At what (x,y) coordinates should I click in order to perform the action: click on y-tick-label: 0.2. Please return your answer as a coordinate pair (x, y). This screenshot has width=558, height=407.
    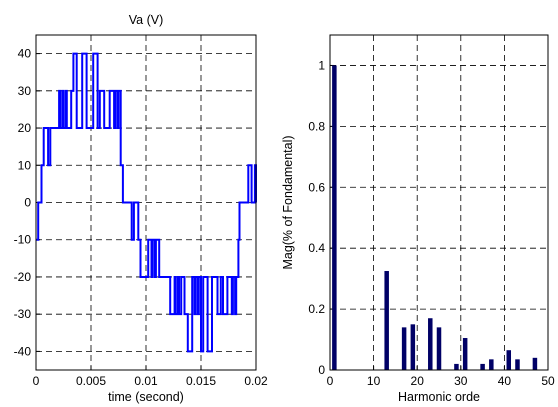
    Looking at the image, I should click on (316, 309).